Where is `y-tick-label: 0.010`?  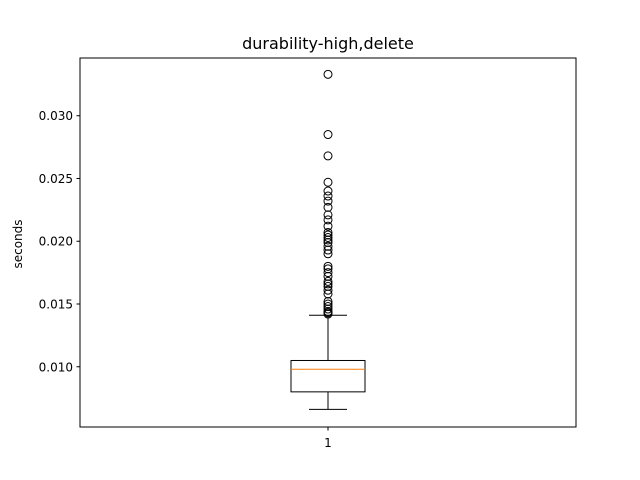 y-tick-label: 0.010 is located at coordinates (56, 367).